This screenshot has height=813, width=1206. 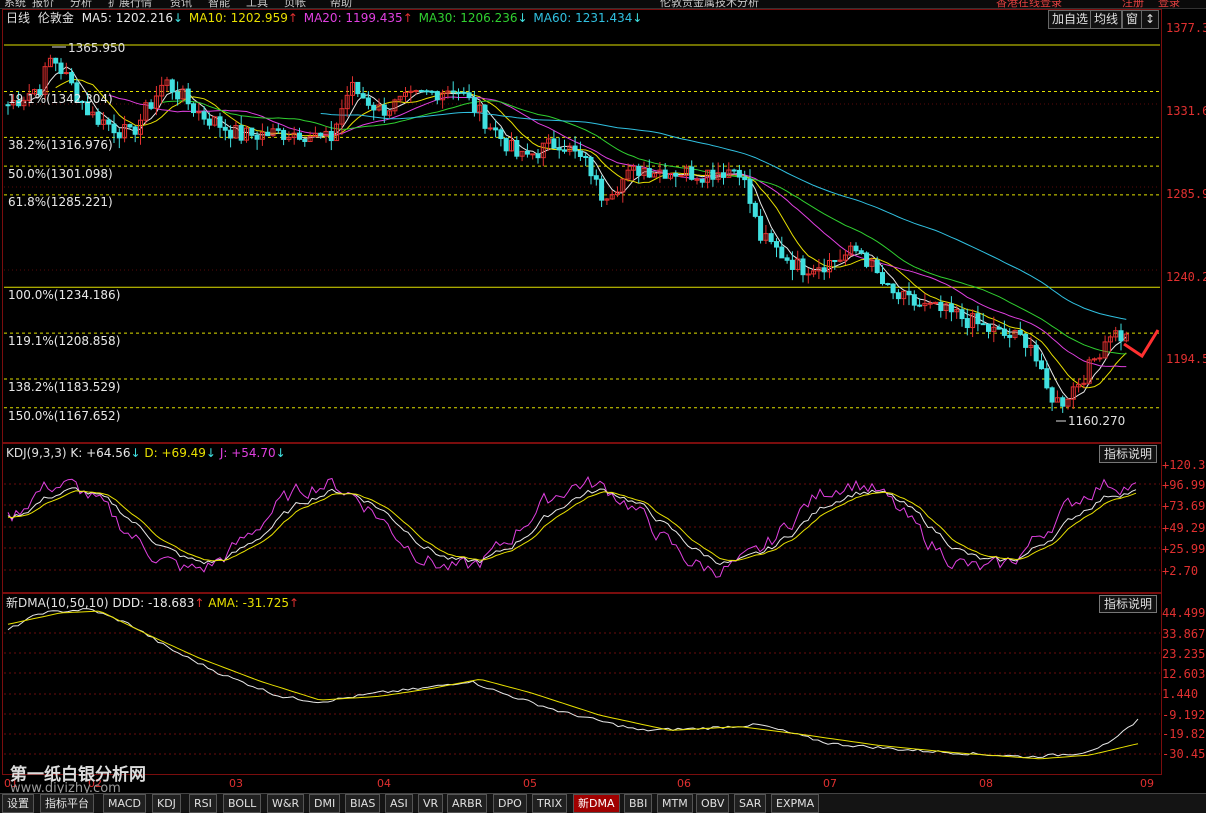 What do you see at coordinates (1150, 19) in the screenshot?
I see `resize-button: ↕` at bounding box center [1150, 19].